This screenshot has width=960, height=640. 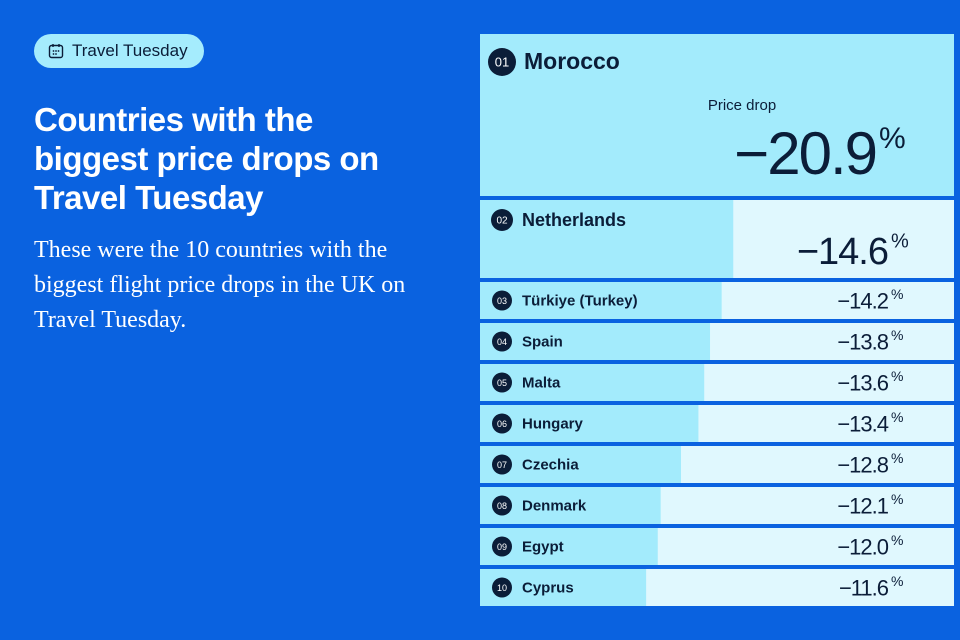 I want to click on category-label: Egypt, so click(x=543, y=546).